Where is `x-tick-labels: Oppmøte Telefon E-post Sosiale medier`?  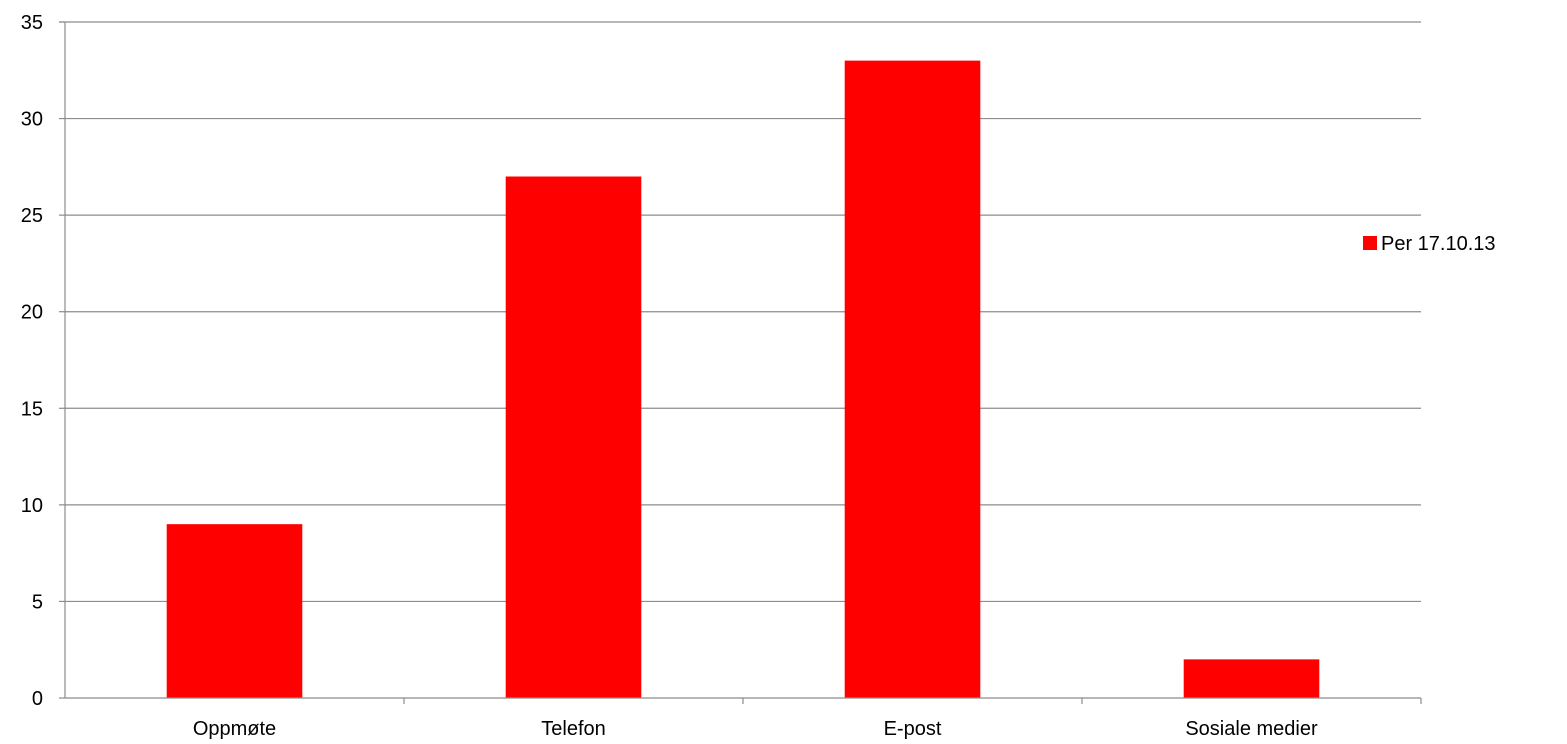 x-tick-labels: Oppmøte Telefon E-post Sosiale medier is located at coordinates (755, 729).